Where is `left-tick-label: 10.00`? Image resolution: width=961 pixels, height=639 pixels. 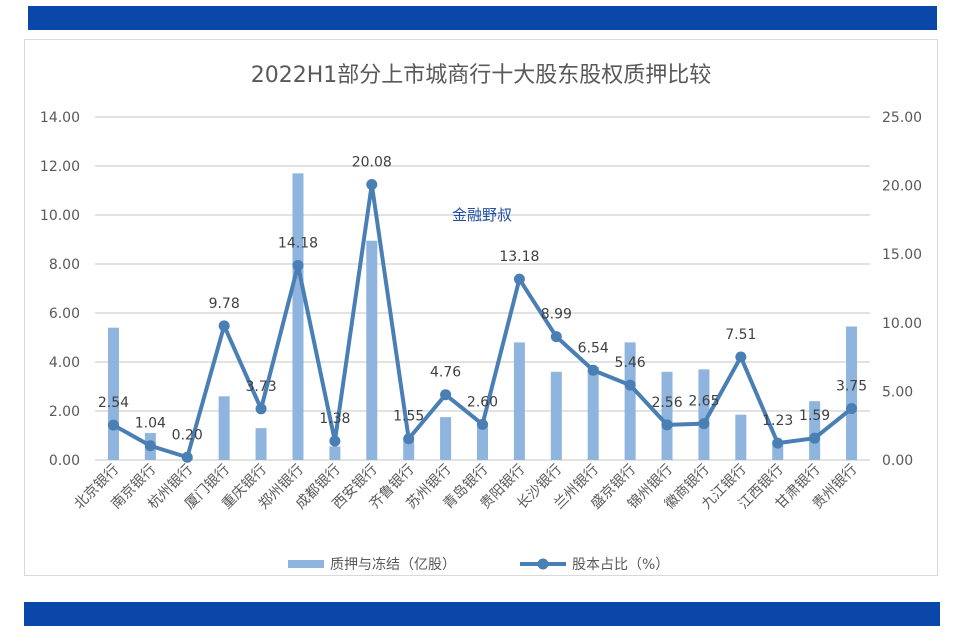 left-tick-label: 10.00 is located at coordinates (60, 216).